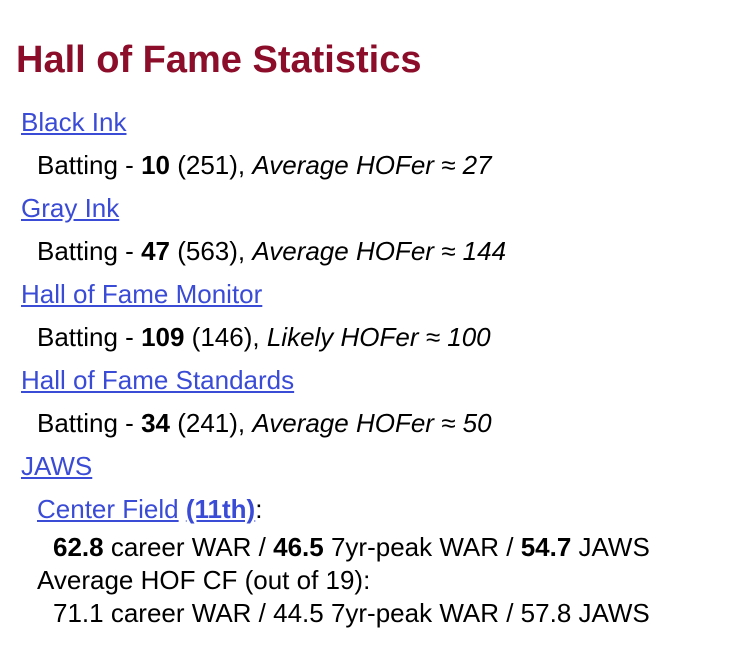 The height and width of the screenshot is (660, 750). I want to click on hof-monitor-prefix: Batting -, so click(89, 337).